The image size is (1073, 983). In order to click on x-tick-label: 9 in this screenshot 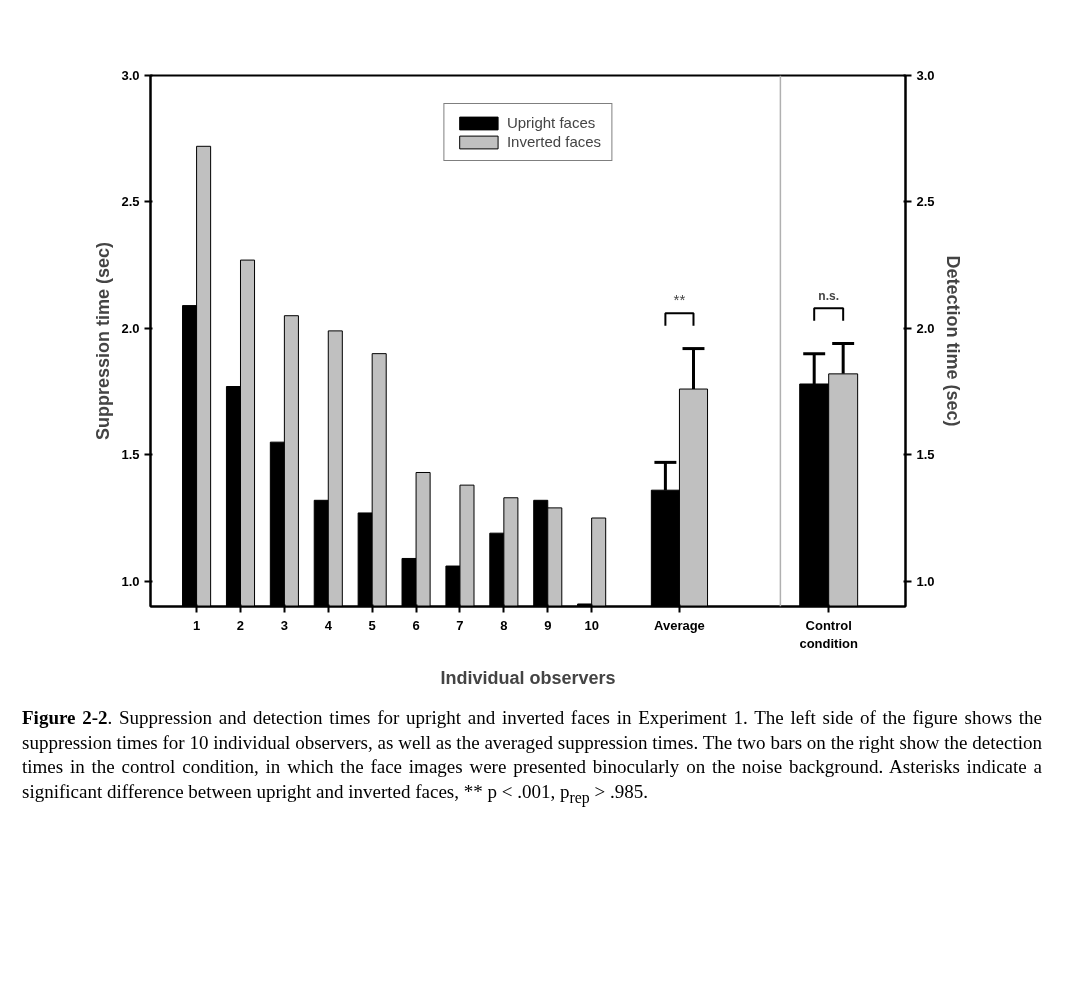, I will do `click(548, 625)`.